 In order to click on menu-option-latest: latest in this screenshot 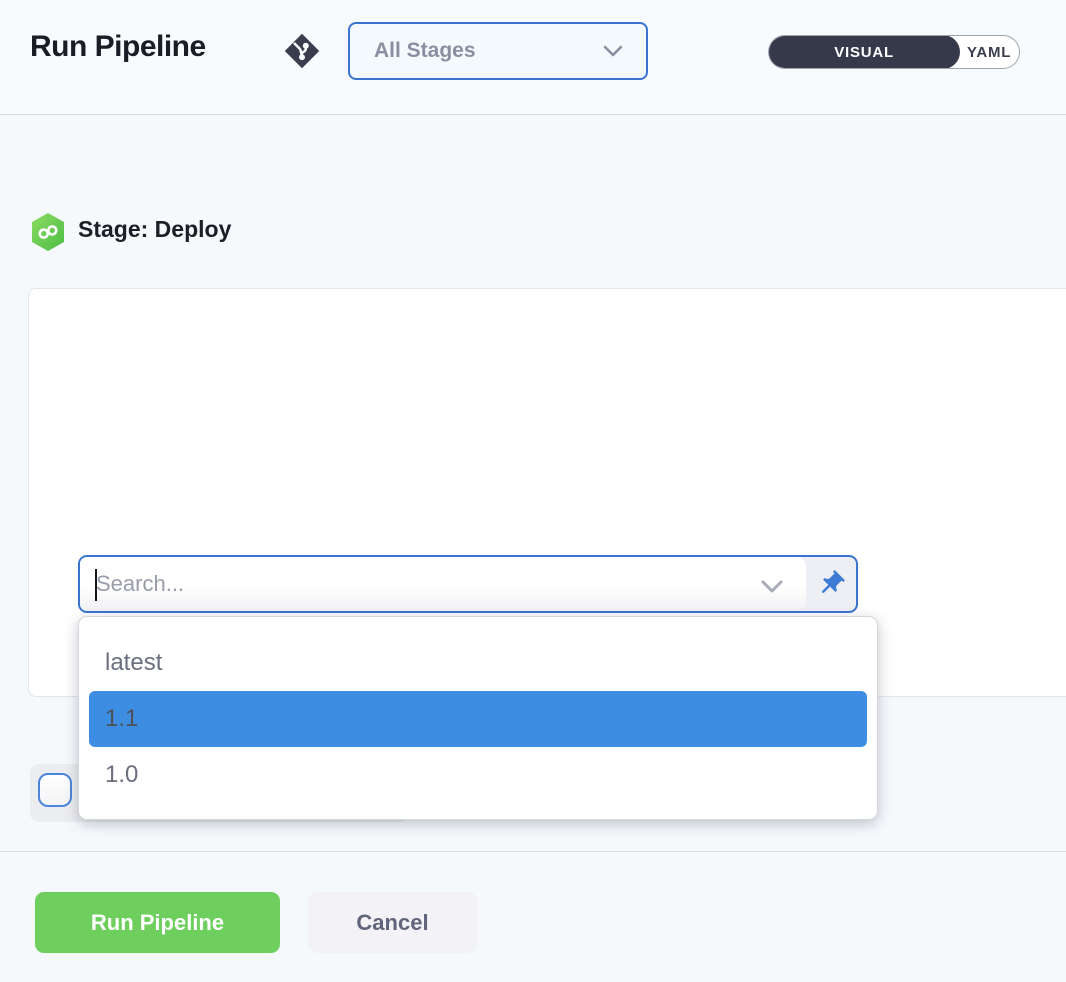, I will do `click(134, 662)`.